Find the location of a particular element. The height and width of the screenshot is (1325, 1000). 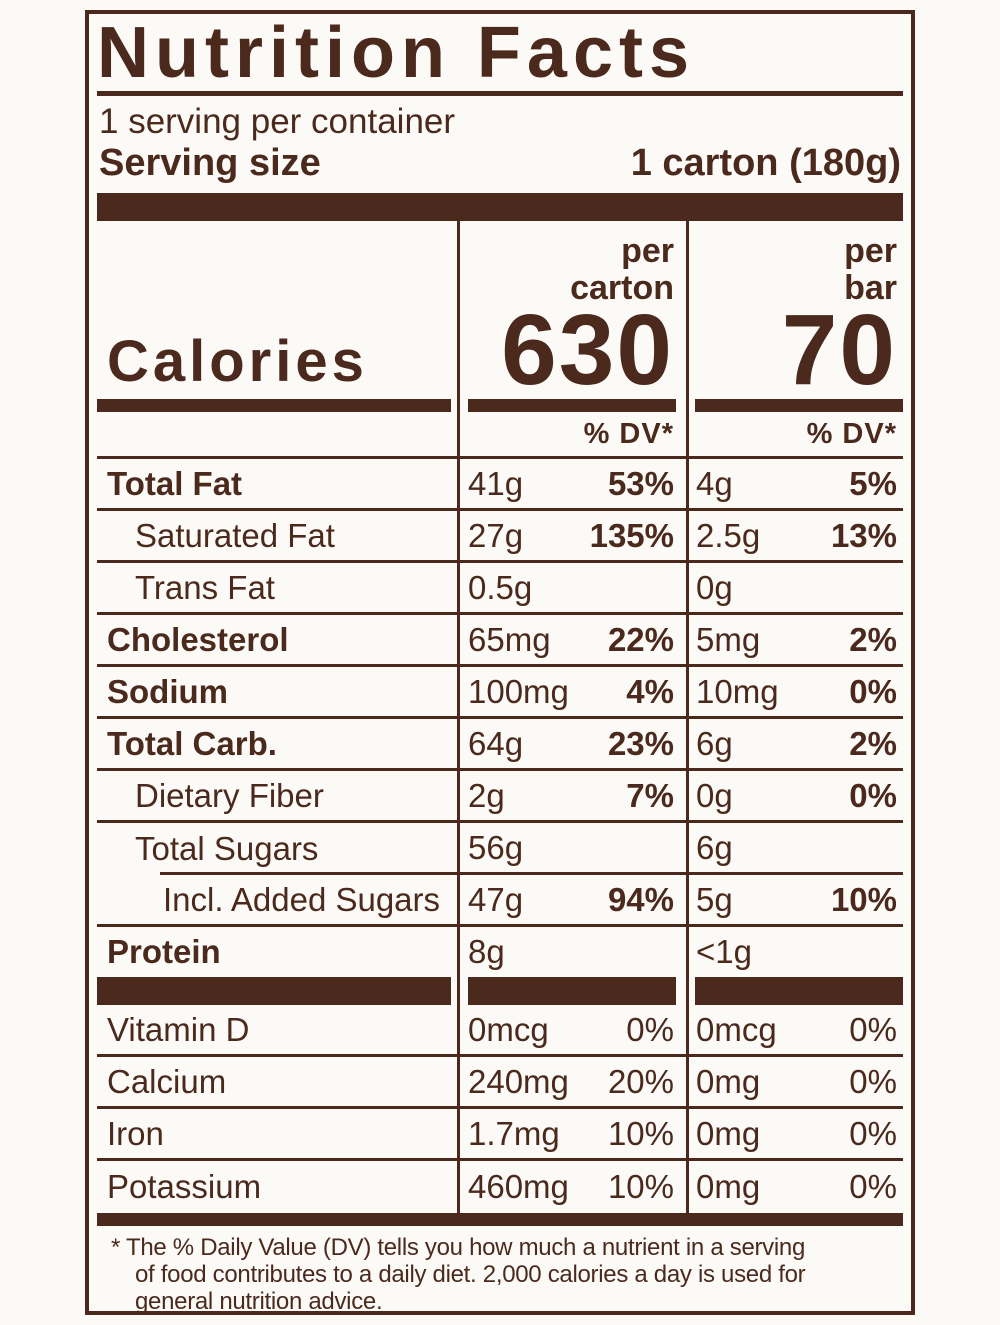

daily-value-percent: 94% is located at coordinates (640, 899).